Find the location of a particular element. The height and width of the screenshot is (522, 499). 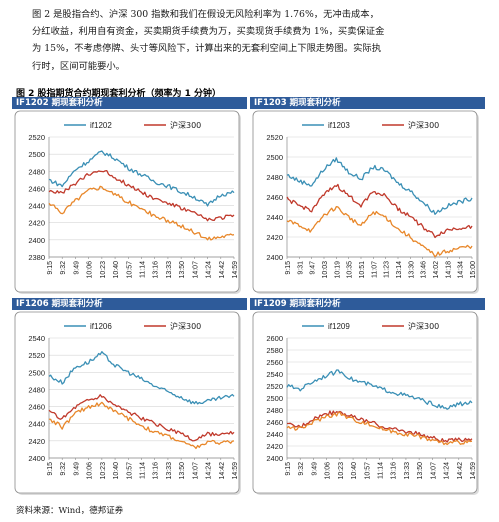

figure-title: 图 2 股指期货合约期现套利分析（频率为 1 分钟） is located at coordinates (119, 94).